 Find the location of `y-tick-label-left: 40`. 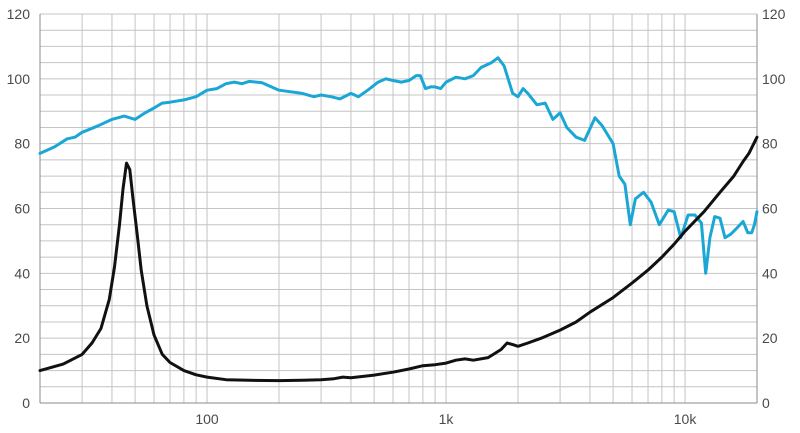

y-tick-label-left: 40 is located at coordinates (22, 273).